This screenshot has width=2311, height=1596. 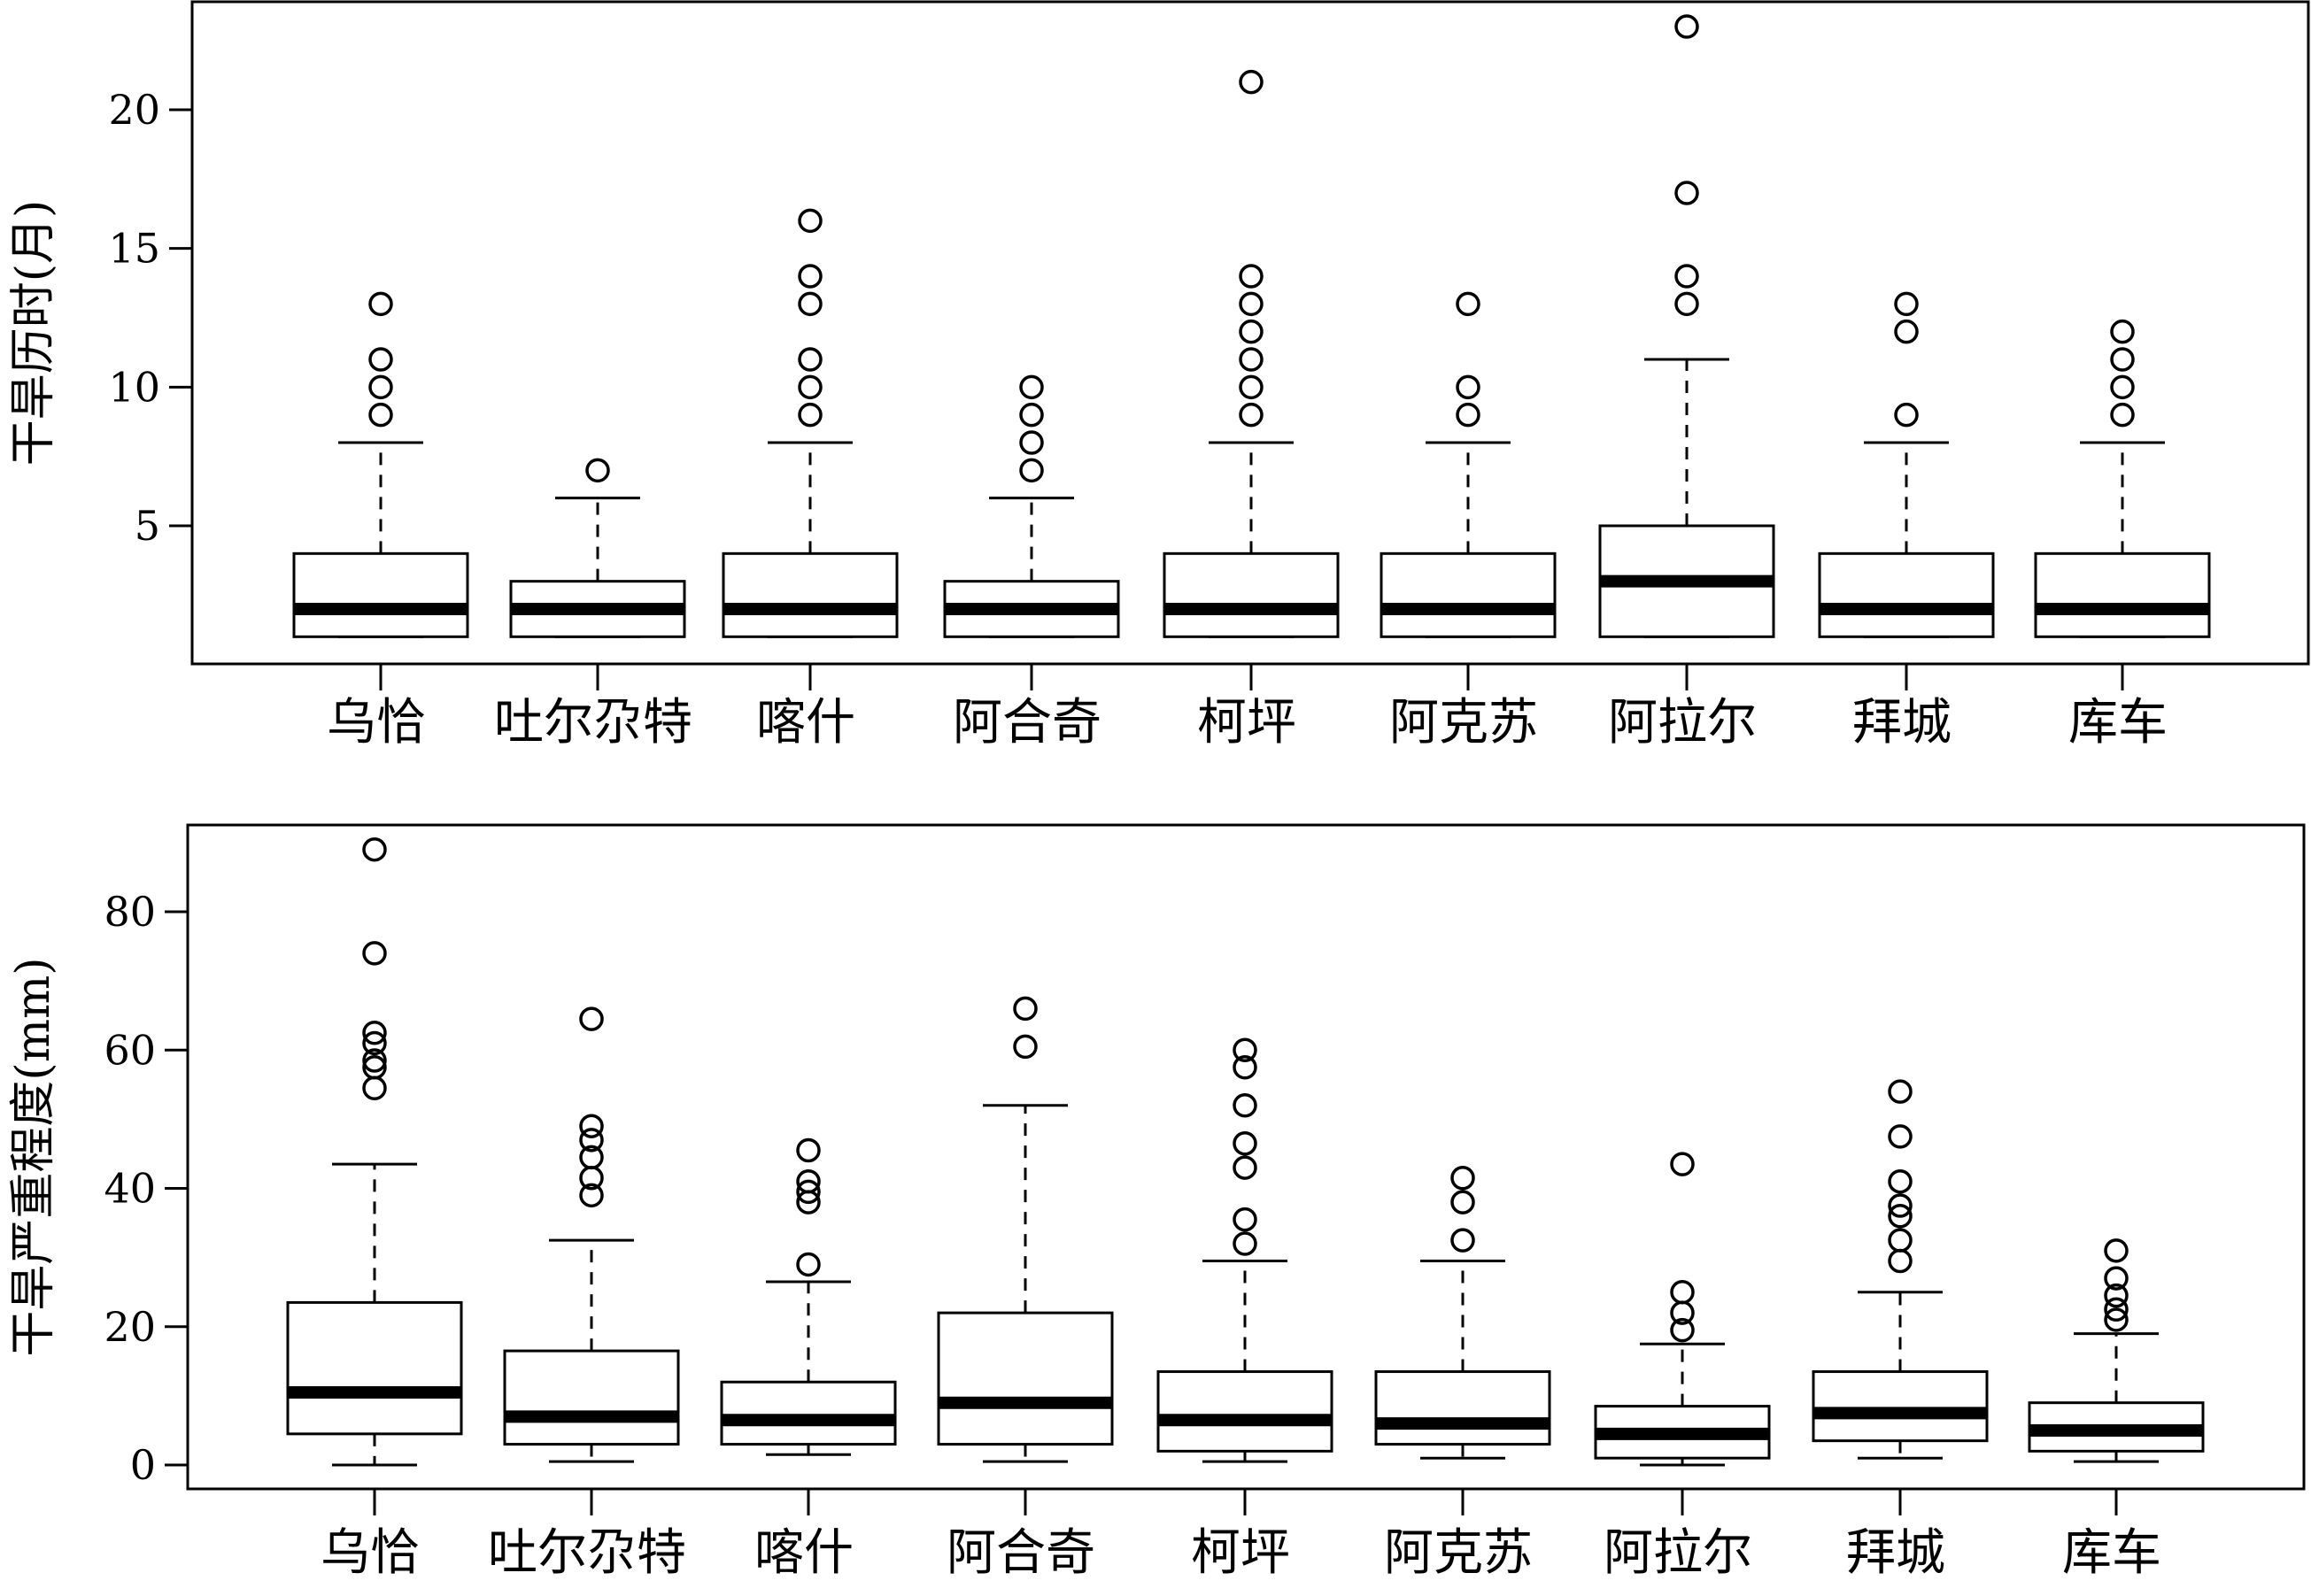 What do you see at coordinates (1902, 723) in the screenshot?
I see `x-category-label: 拜城` at bounding box center [1902, 723].